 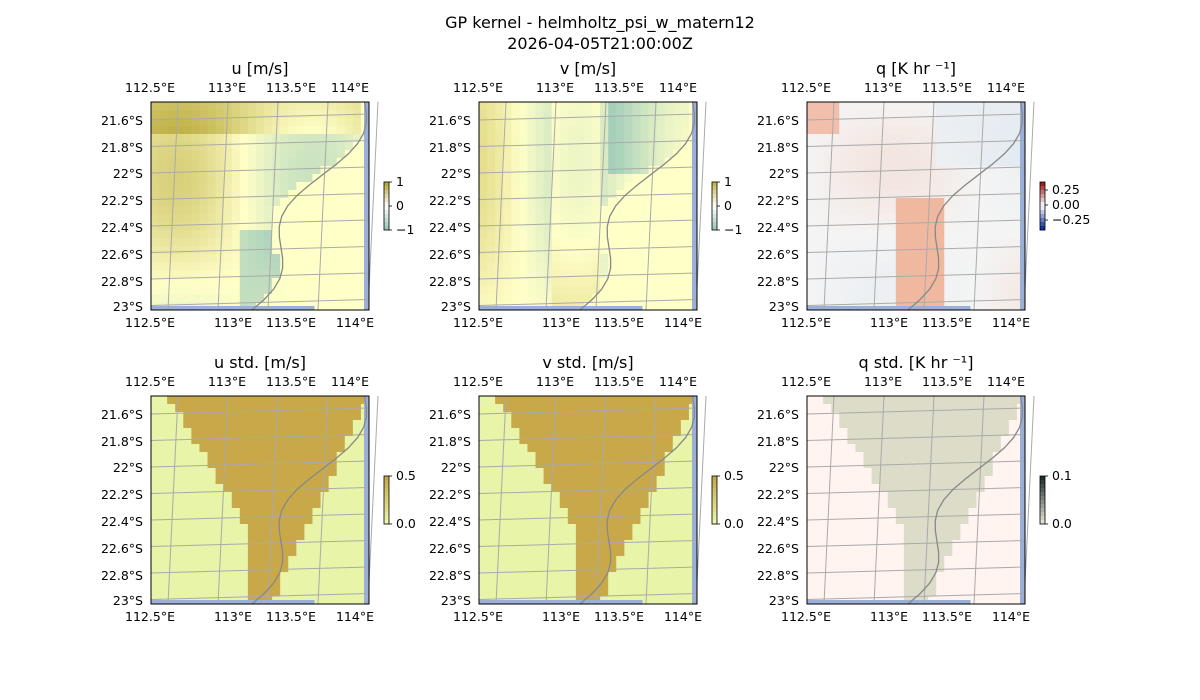 I want to click on heatmap-cells, so click(x=588, y=206).